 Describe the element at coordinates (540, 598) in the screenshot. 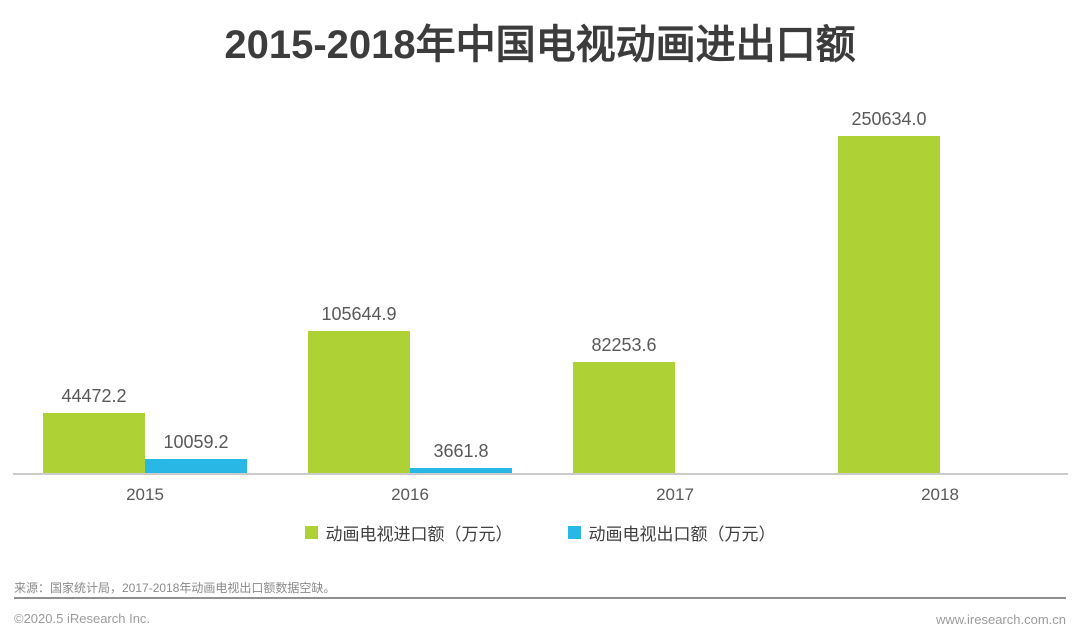

I see `footer-divider` at that location.